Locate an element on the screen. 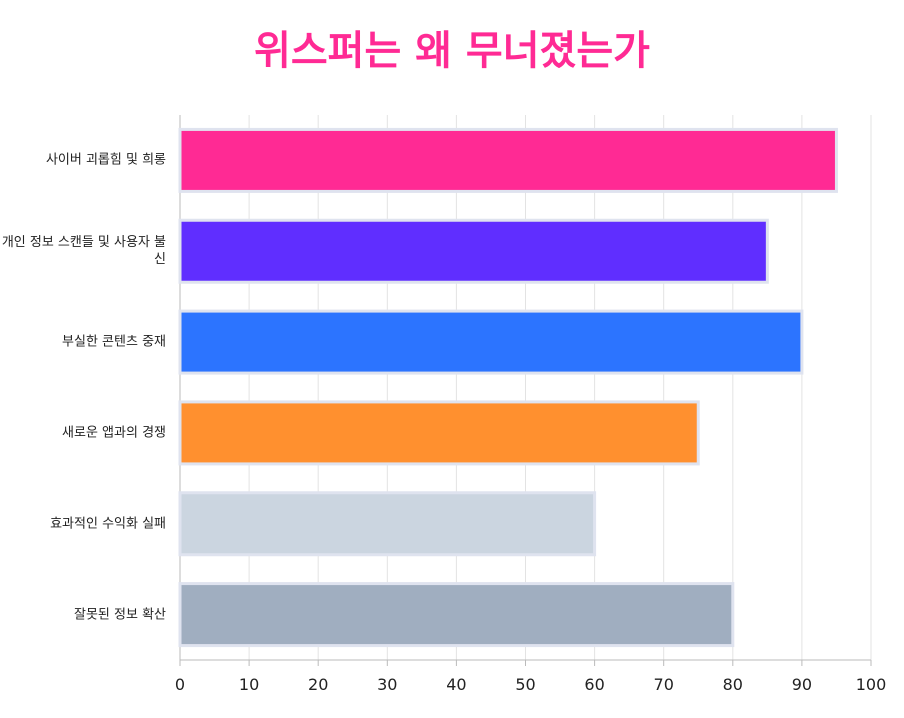 The height and width of the screenshot is (718, 904). x-tick-label: 30 is located at coordinates (387, 684).